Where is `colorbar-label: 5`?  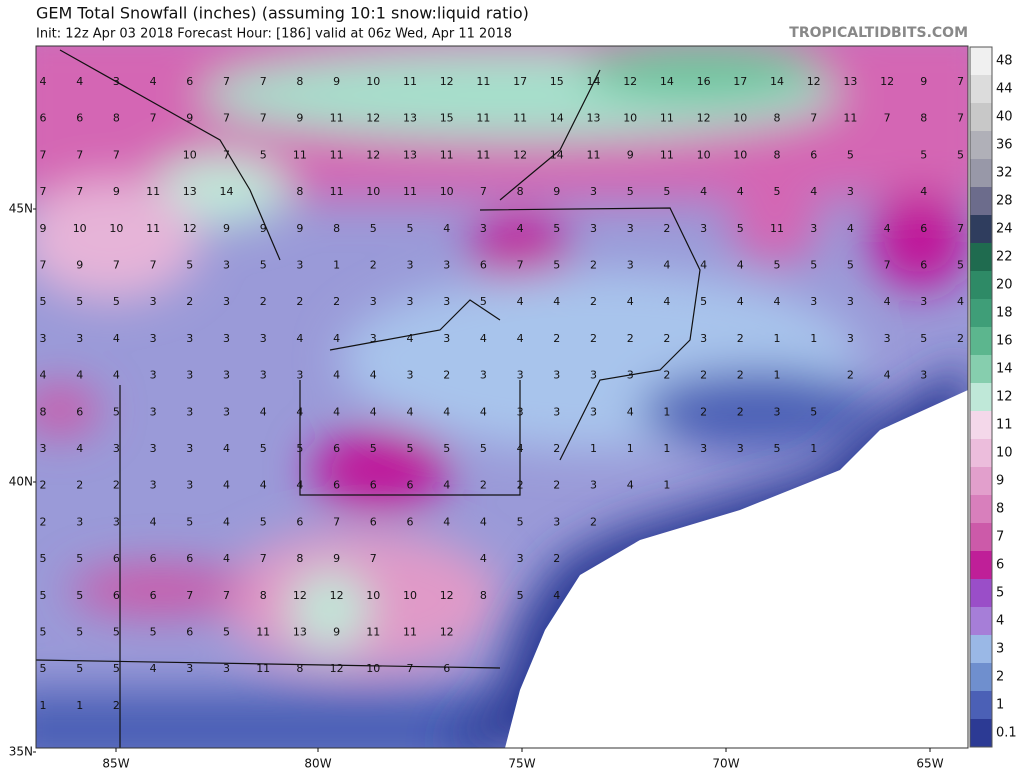
colorbar-label: 5 is located at coordinates (1000, 593).